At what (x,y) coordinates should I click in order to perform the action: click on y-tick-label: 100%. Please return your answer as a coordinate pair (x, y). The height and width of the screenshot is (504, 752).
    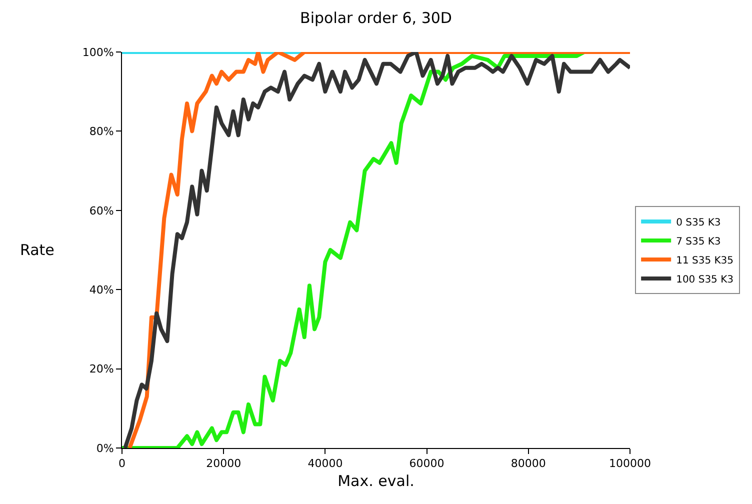
    Looking at the image, I should click on (98, 52).